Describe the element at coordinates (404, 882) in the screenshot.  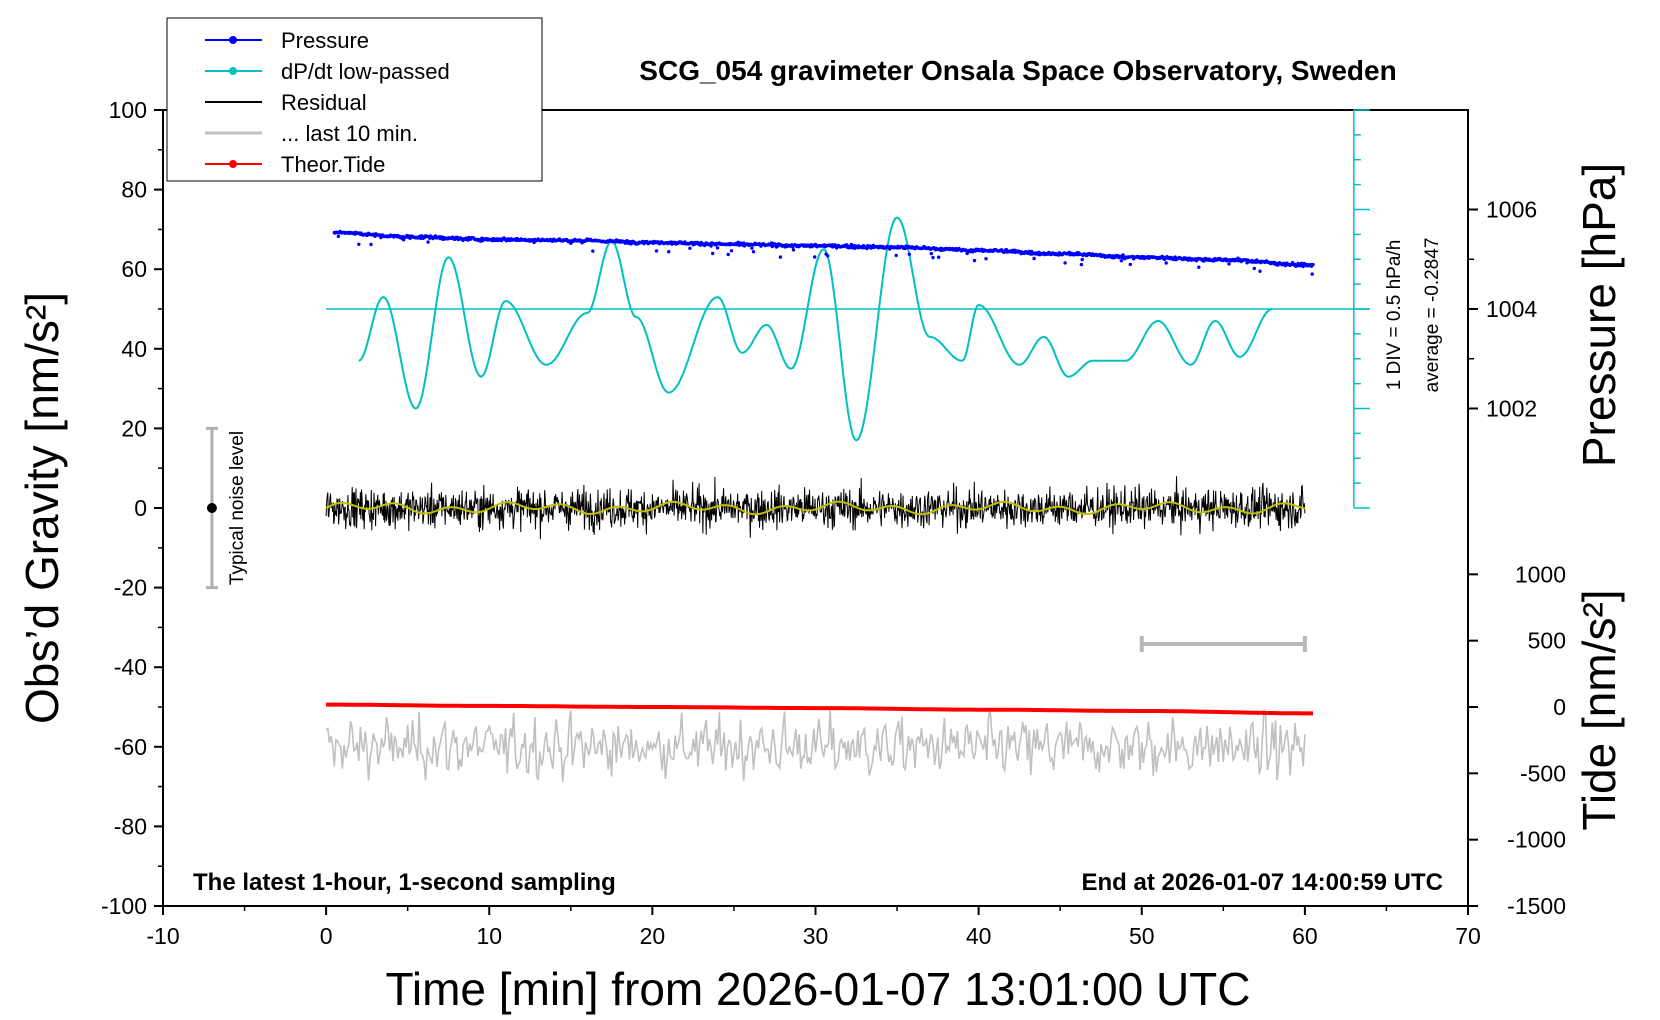
I see `annotation-left: The latest 1-hour, 1-second sampling` at that location.